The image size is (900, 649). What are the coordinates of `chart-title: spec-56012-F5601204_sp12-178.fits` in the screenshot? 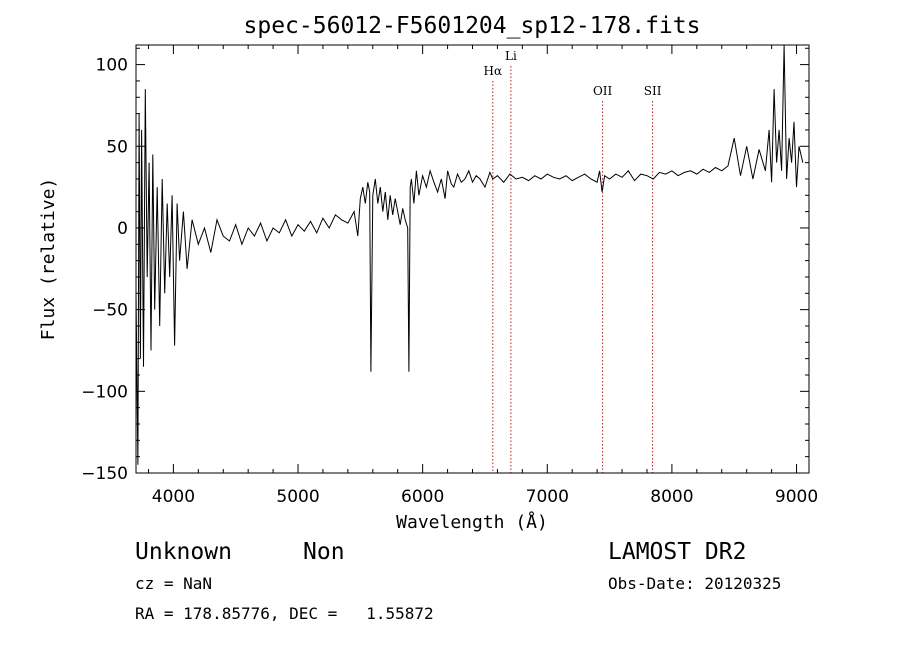 It's located at (472, 26).